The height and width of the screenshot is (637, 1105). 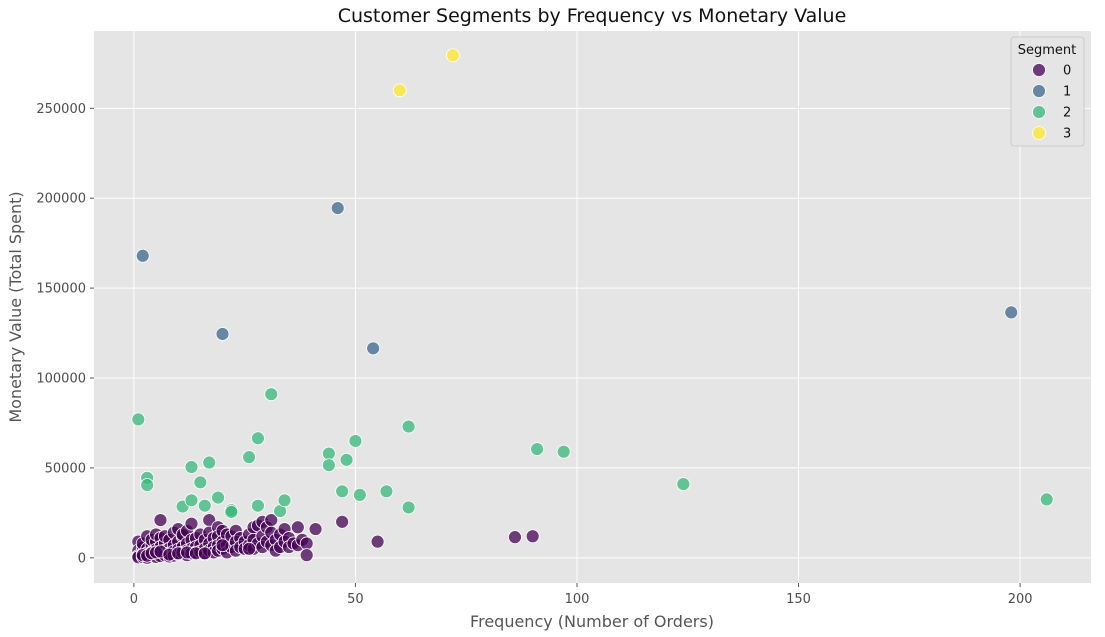 What do you see at coordinates (15, 306) in the screenshot?
I see `y-axis-label: Monetary Value (Total Spent)` at bounding box center [15, 306].